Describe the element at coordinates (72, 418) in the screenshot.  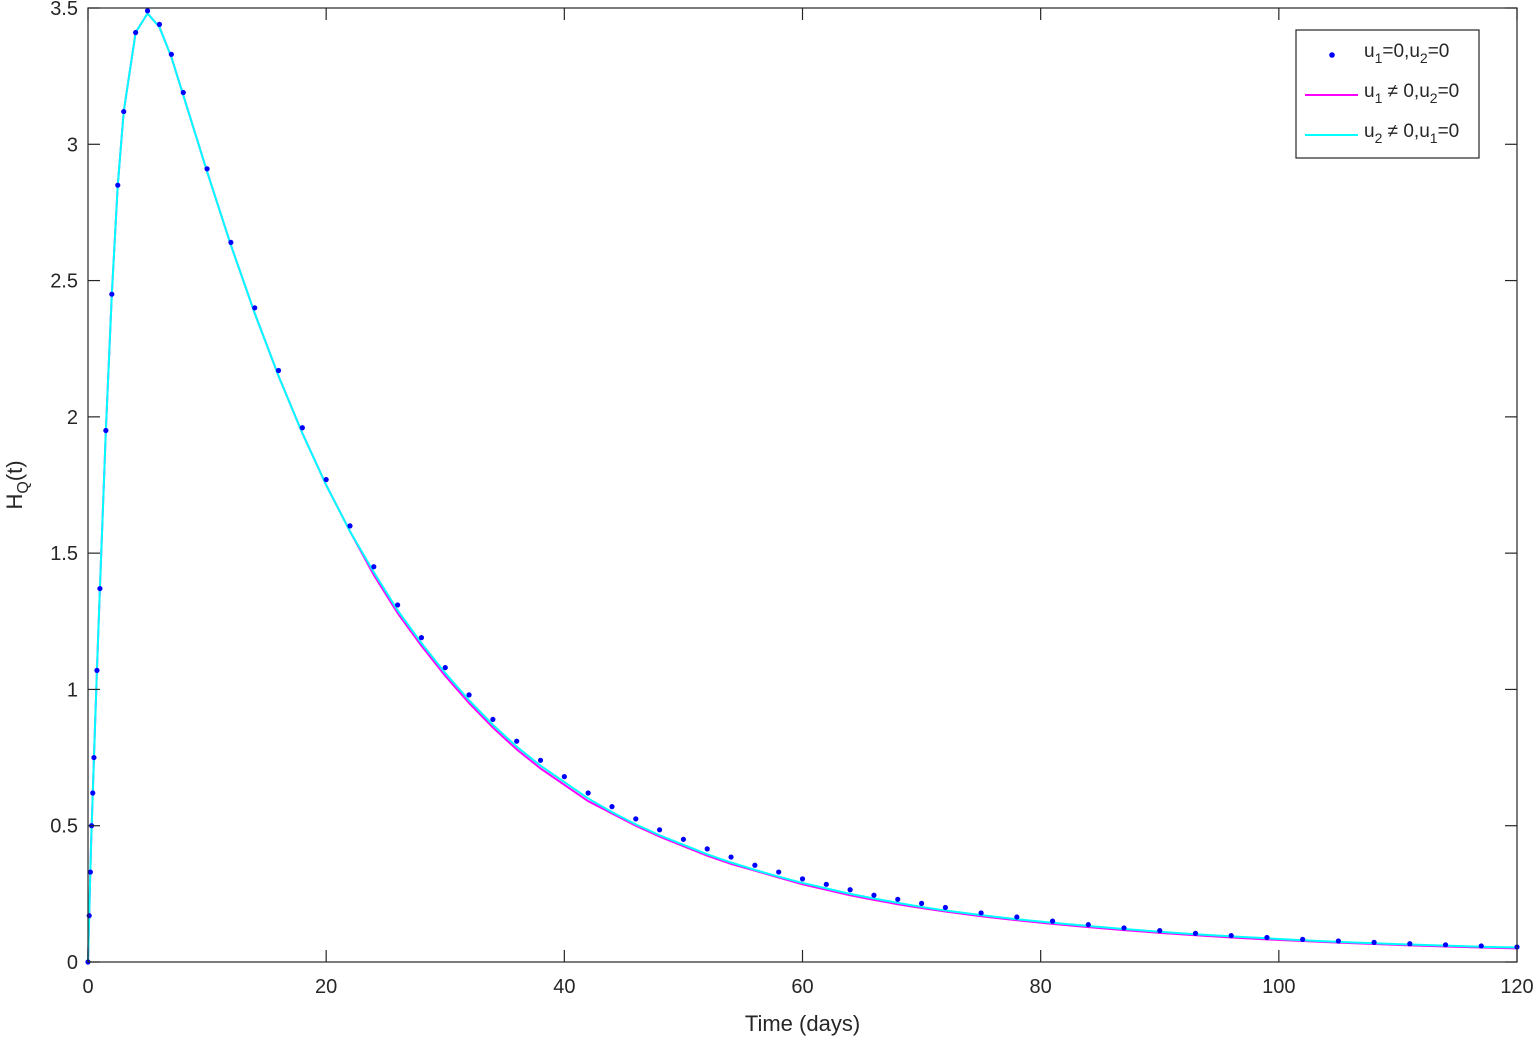
I see `y-tick-label: 2` at that location.